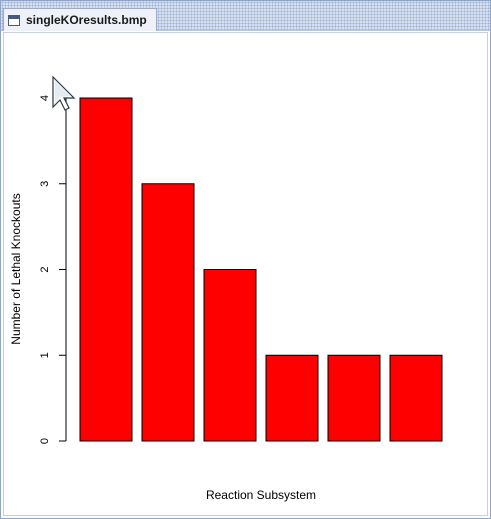 This screenshot has width=491, height=519. Describe the element at coordinates (45, 441) in the screenshot. I see `y-tick-label: 0` at that location.